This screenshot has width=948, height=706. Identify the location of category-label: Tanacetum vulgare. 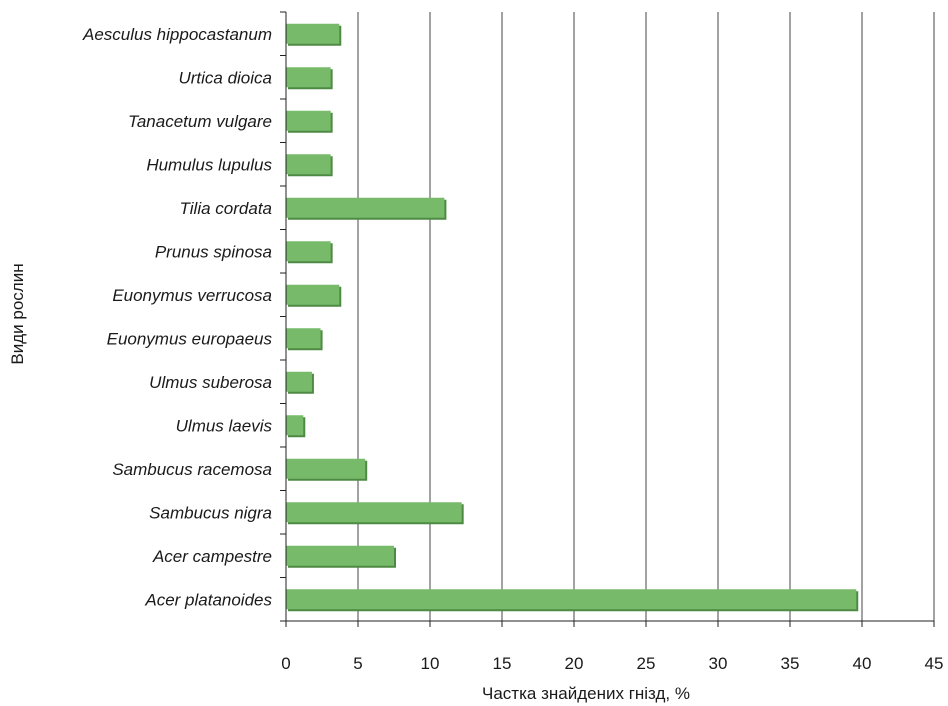
(200, 121).